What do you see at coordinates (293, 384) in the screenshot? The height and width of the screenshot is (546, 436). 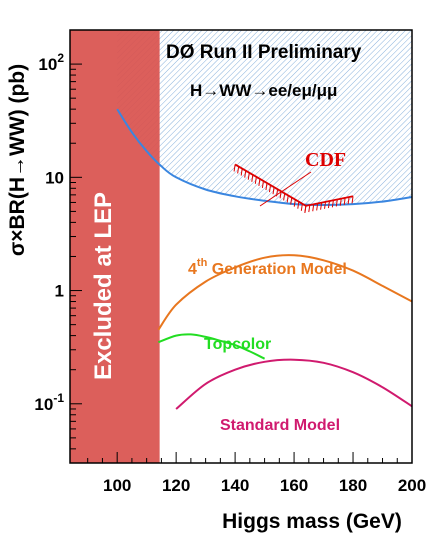 I see `standard-model-curve` at bounding box center [293, 384].